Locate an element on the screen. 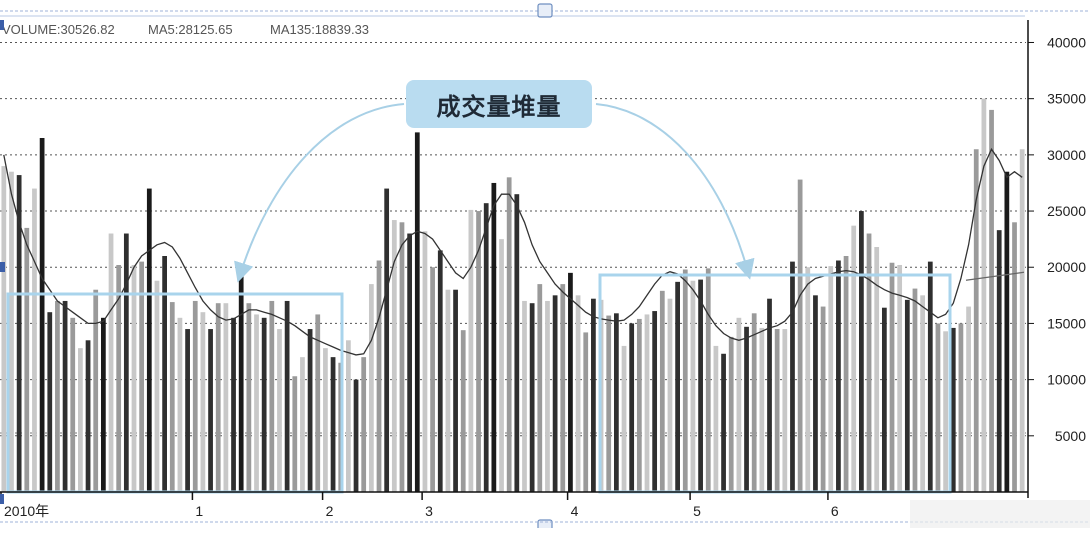 Image resolution: width=1090 pixels, height=533 pixels. ma135-line is located at coordinates (995, 276).